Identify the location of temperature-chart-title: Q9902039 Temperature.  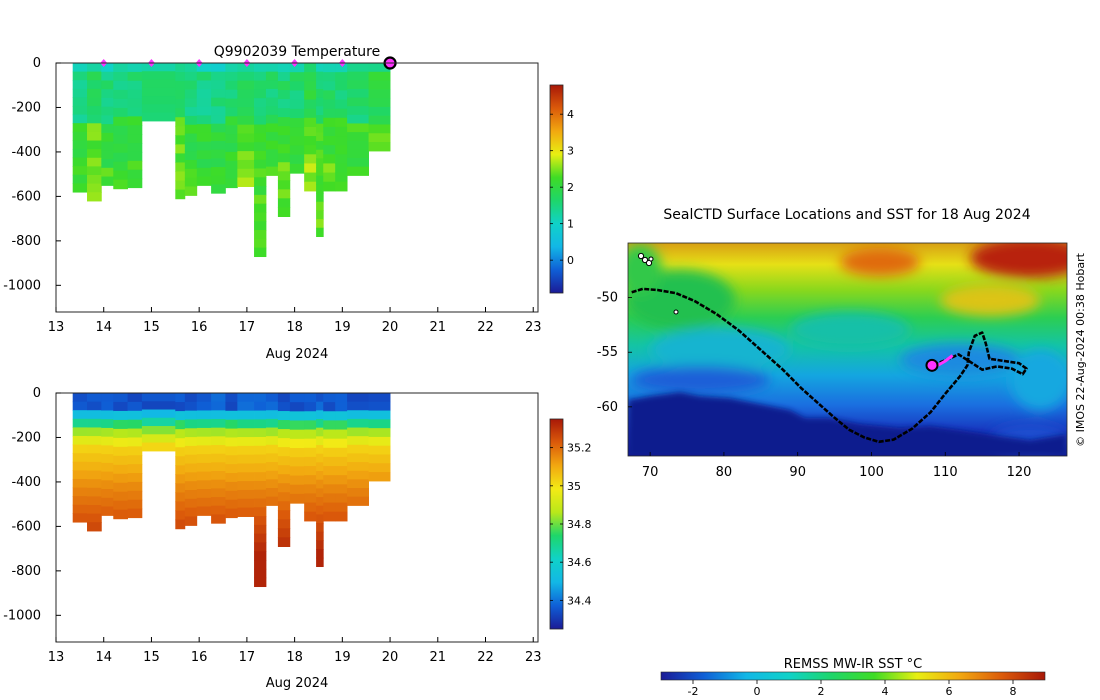
(297, 52).